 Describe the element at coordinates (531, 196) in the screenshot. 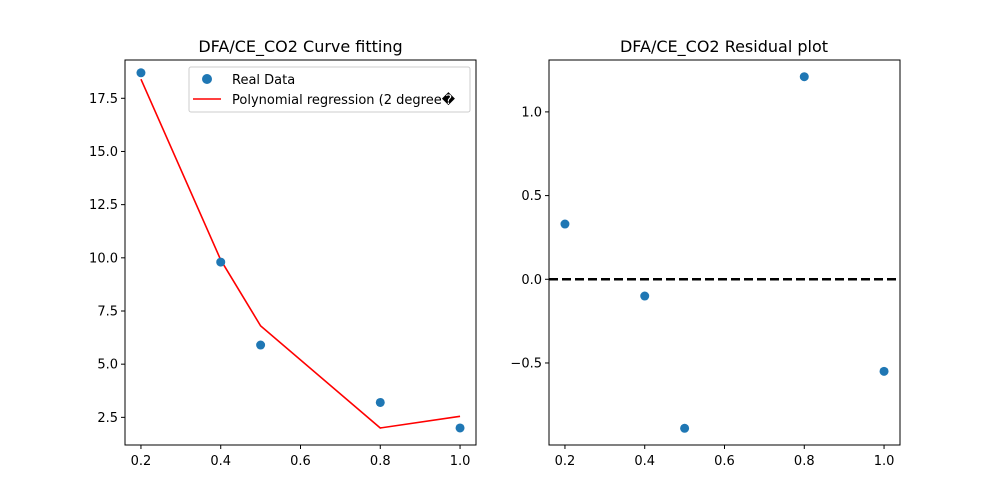

I see `y-tick-label: 0.5` at that location.